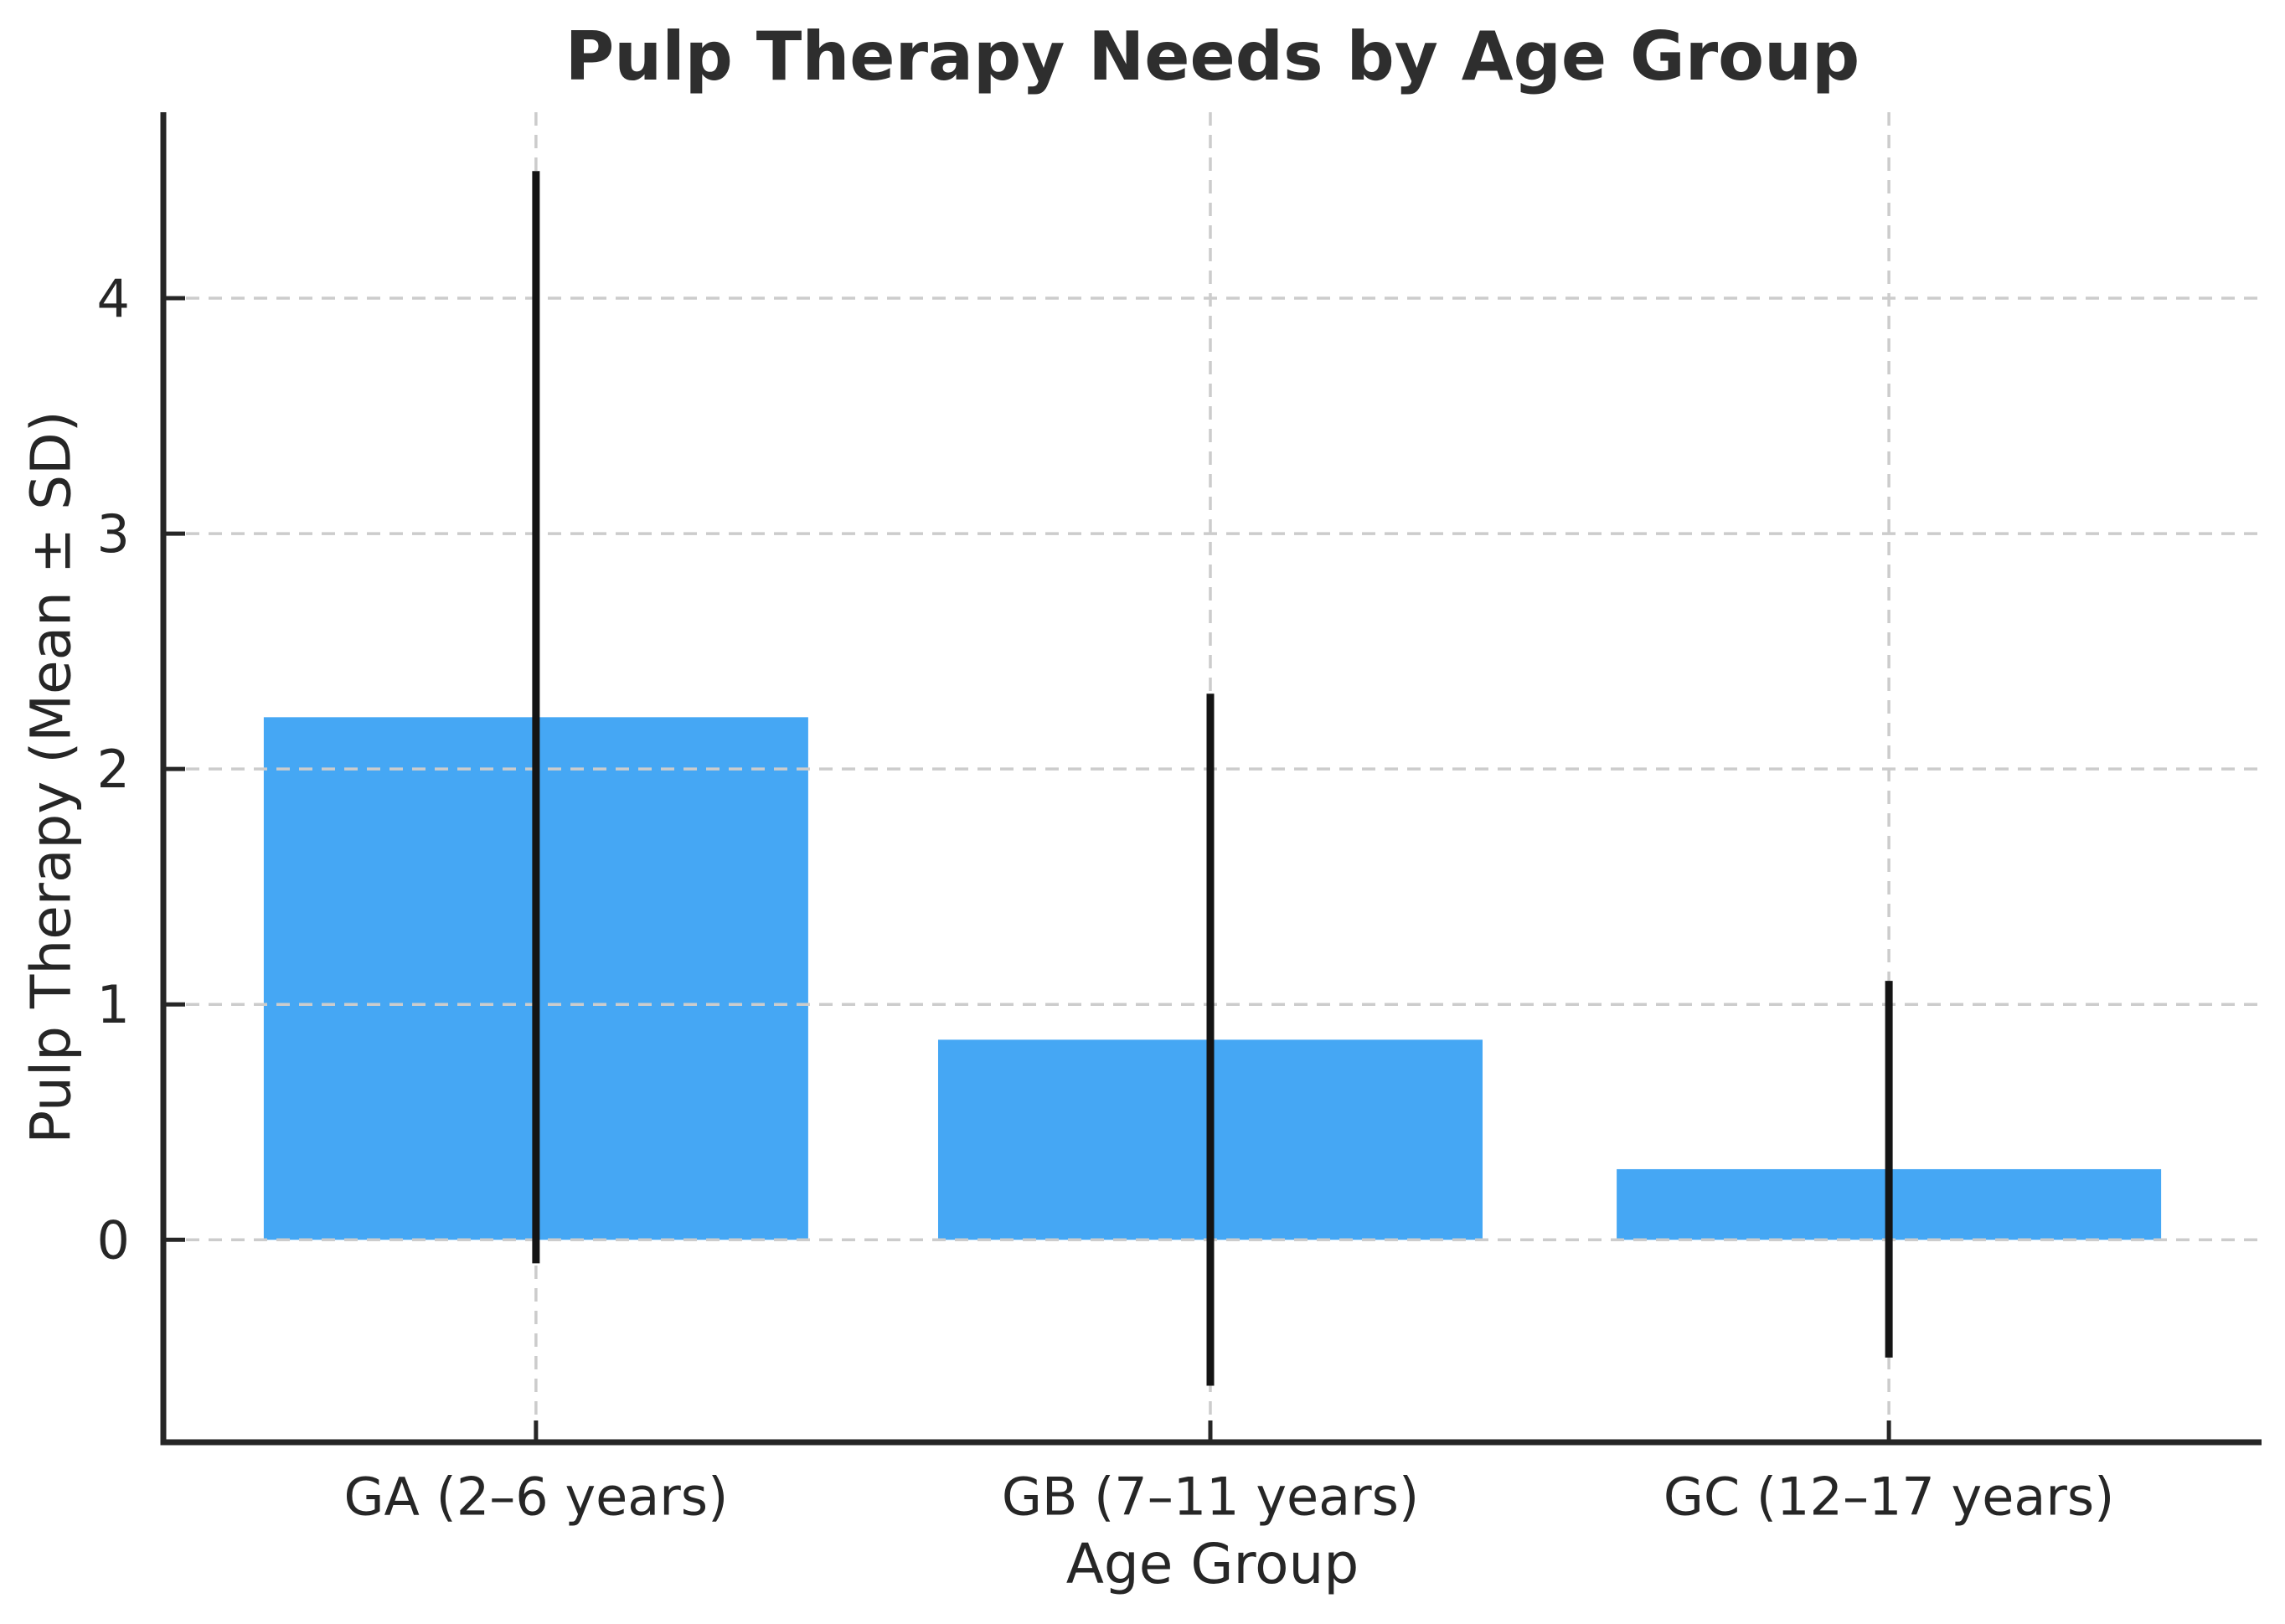  I want to click on x-tick-label: GB (7–11 years), so click(1211, 1496).